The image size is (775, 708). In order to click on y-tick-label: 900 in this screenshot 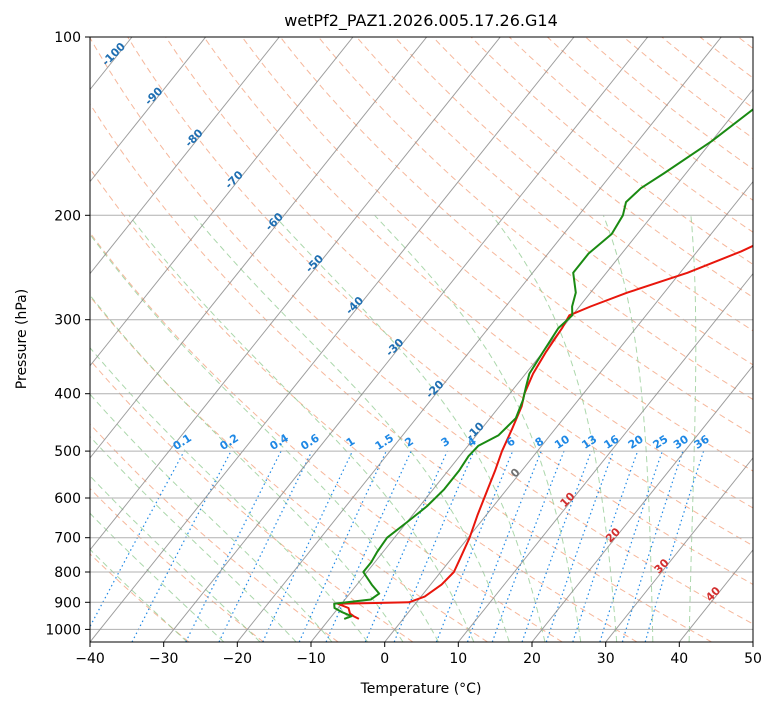, I will do `click(67, 603)`.